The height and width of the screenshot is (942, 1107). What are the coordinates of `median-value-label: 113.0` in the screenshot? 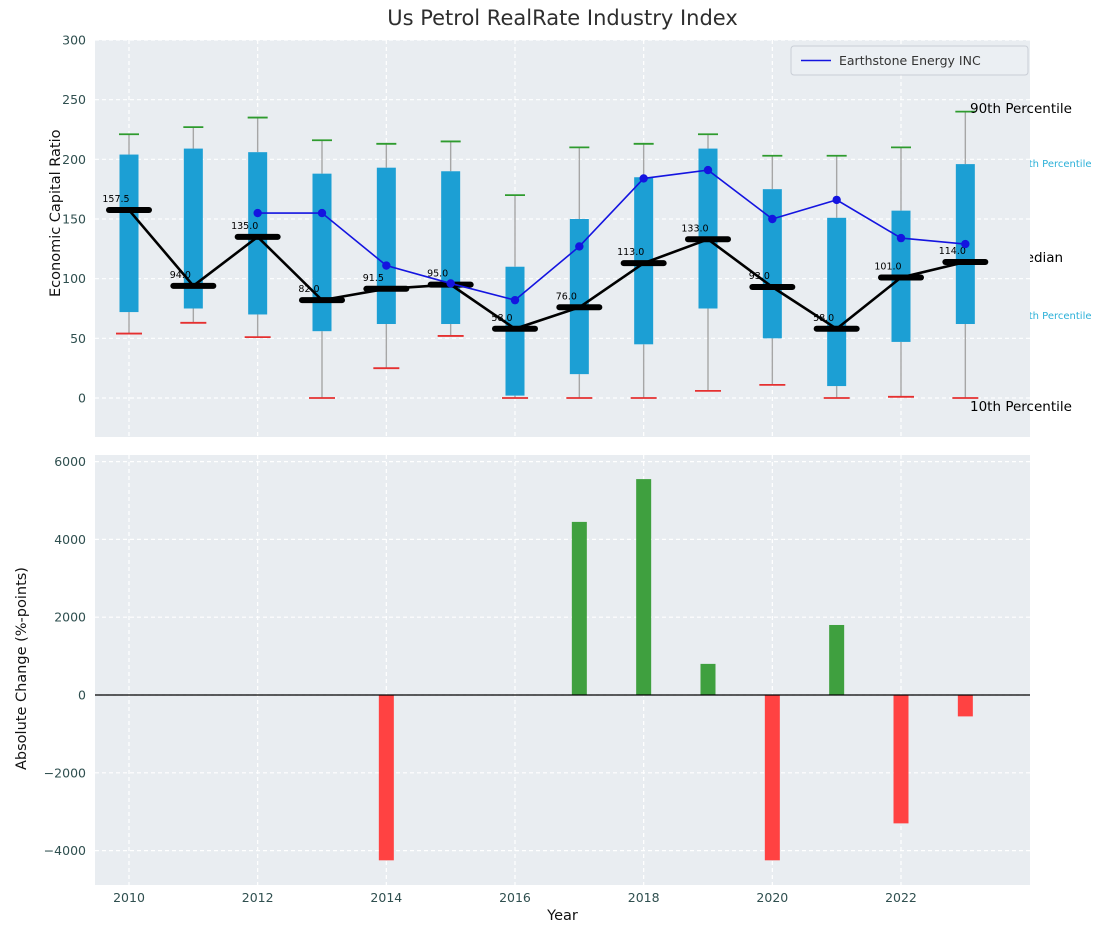 It's located at (630, 252).